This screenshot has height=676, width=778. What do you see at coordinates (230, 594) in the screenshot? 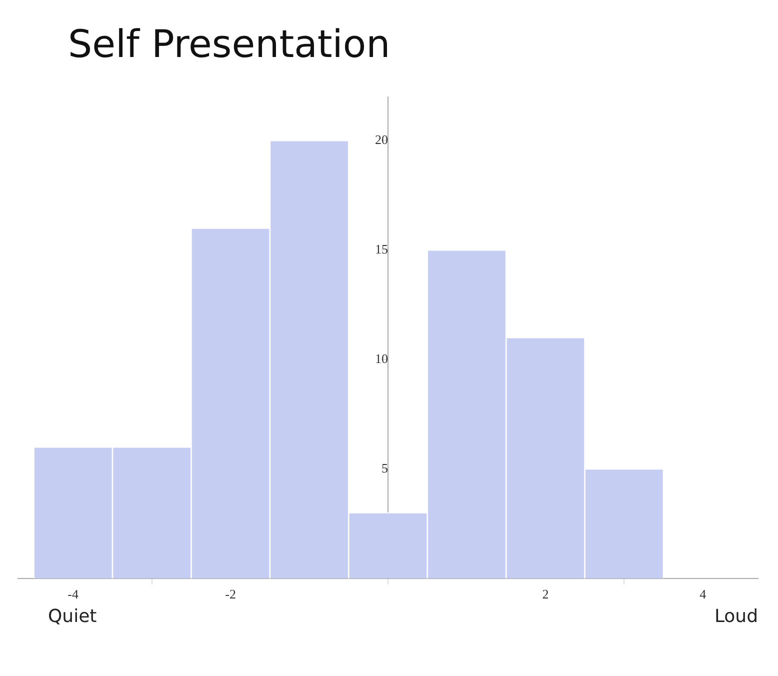
I see `x-tick-label: -2` at bounding box center [230, 594].